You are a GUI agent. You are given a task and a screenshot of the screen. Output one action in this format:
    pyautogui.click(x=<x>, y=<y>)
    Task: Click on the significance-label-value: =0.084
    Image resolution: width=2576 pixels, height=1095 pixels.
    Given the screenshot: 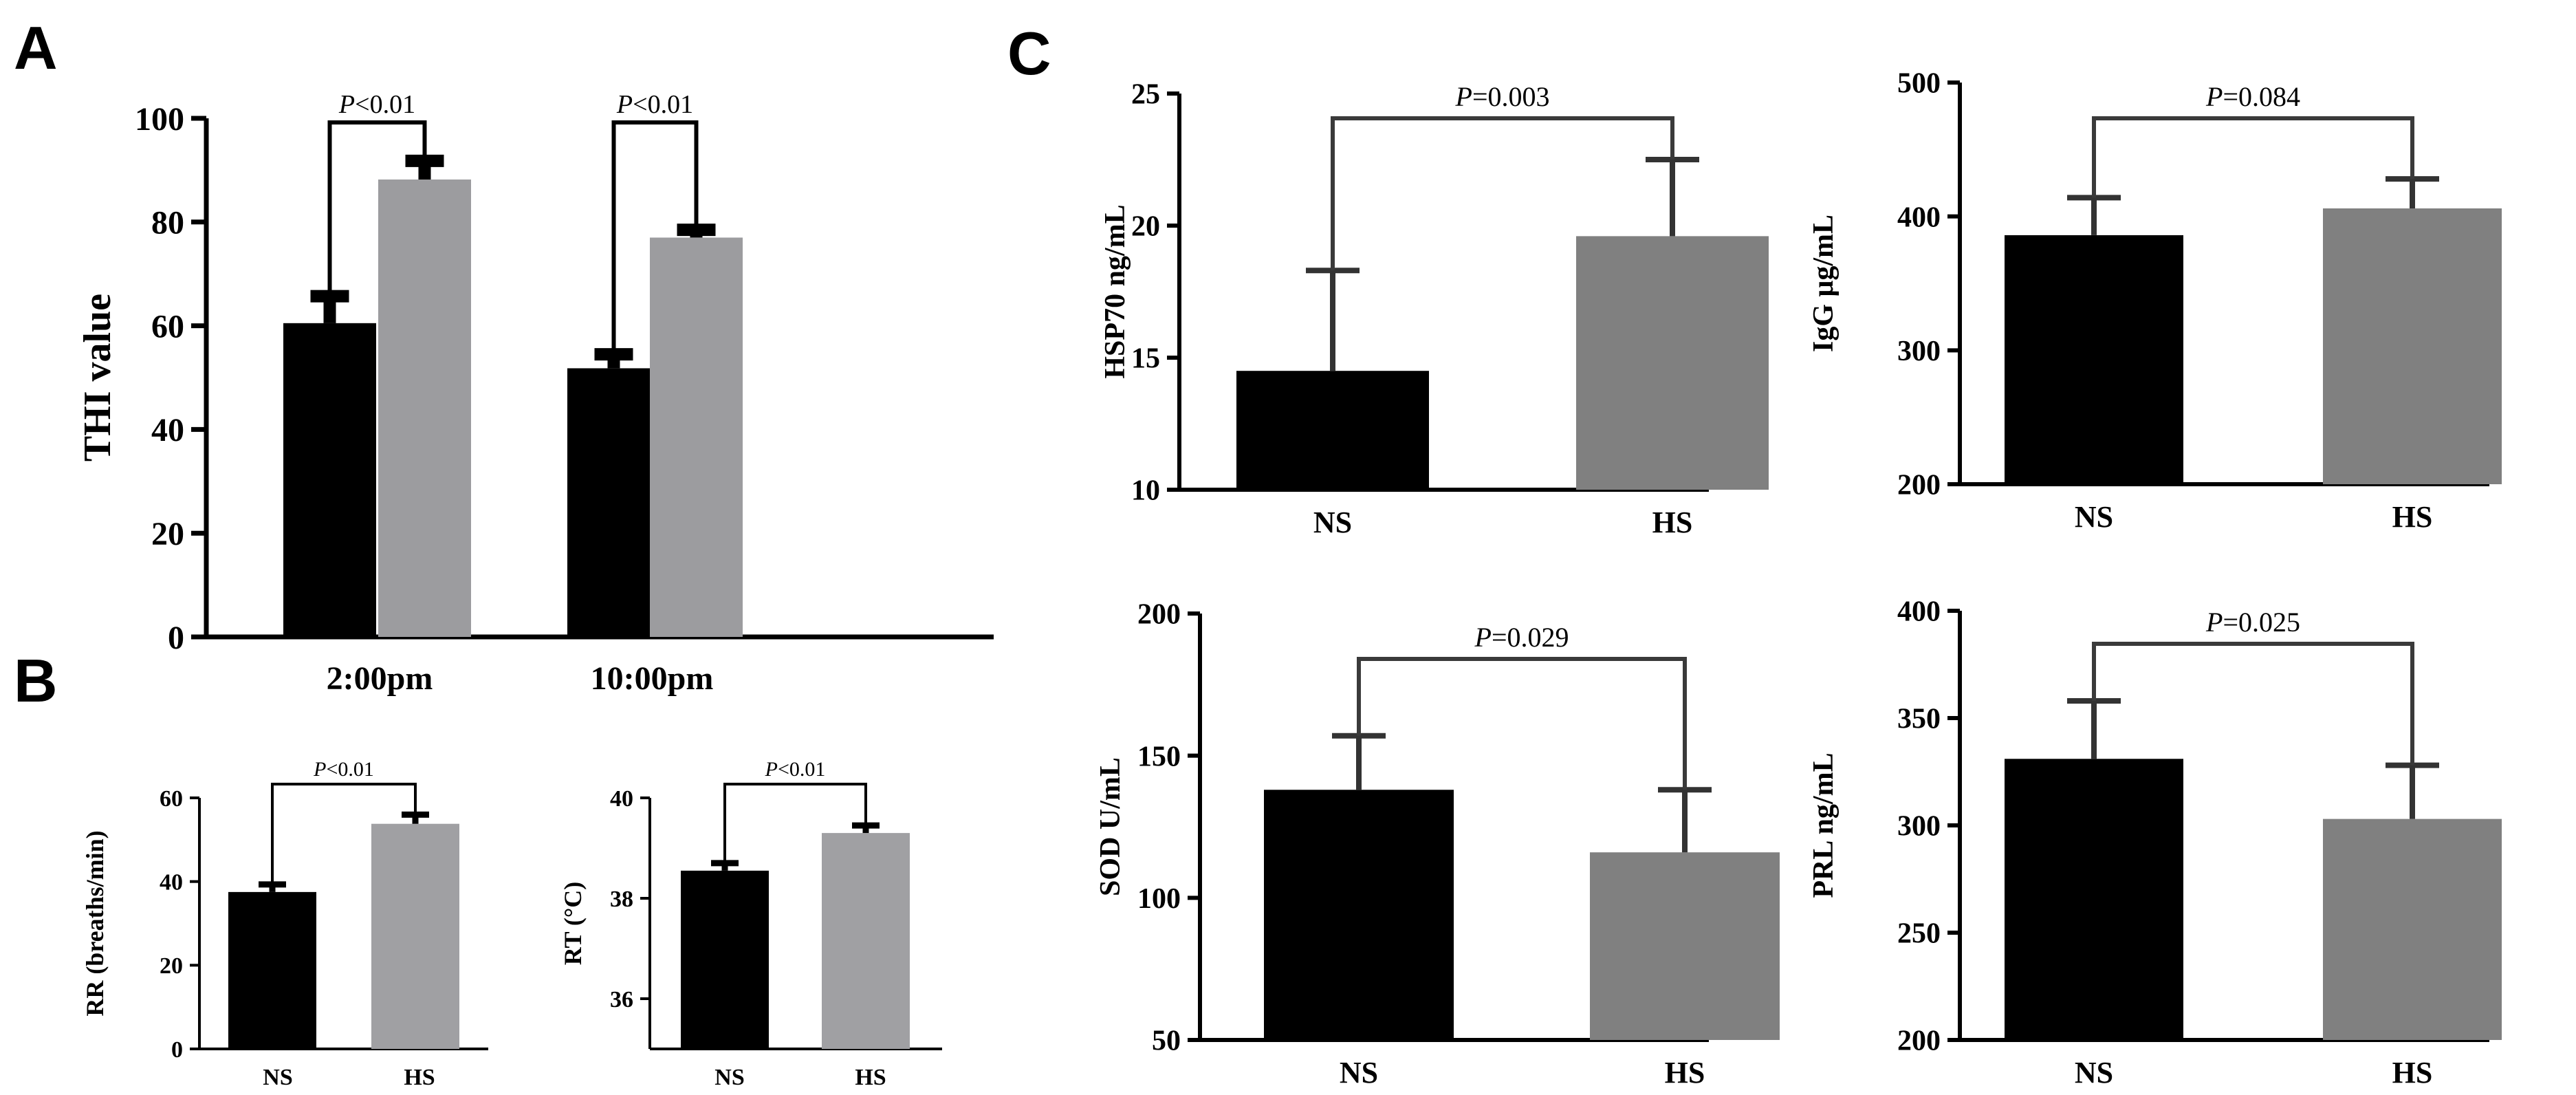 What is the action you would take?
    pyautogui.click(x=2261, y=97)
    